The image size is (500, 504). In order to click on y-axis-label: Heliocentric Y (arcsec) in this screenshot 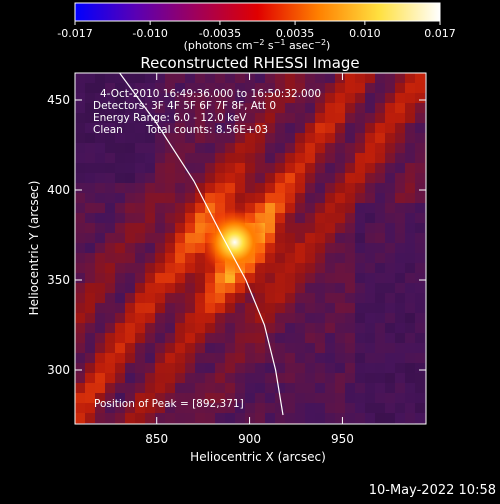, I will do `click(34, 248)`.